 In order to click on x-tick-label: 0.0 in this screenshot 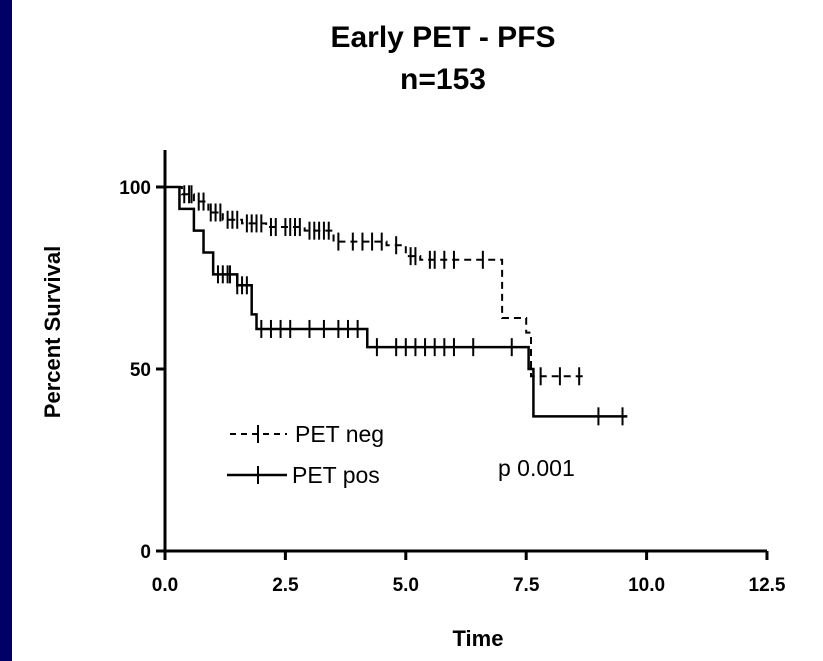, I will do `click(165, 585)`.